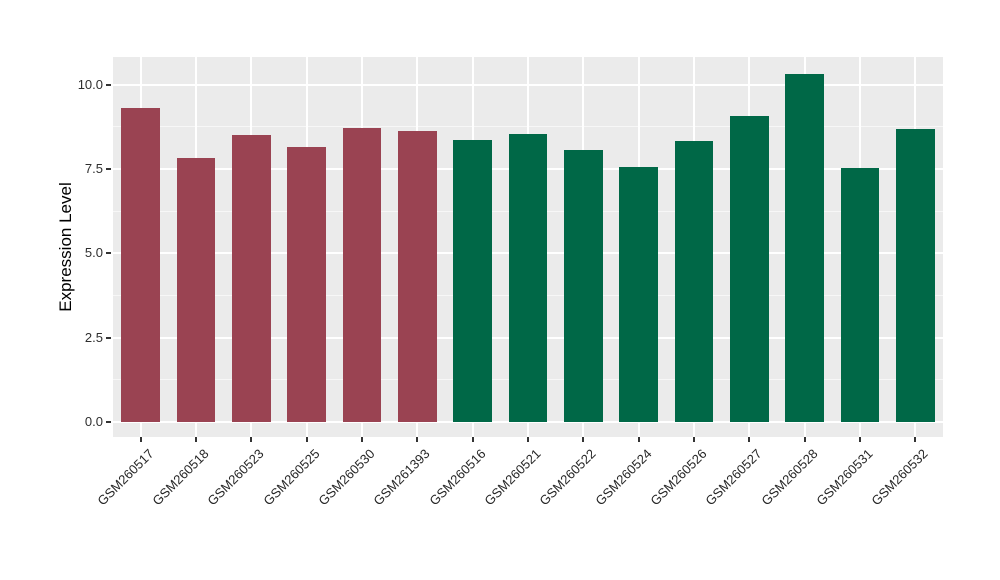 The width and height of the screenshot is (1000, 580). What do you see at coordinates (789, 477) in the screenshot?
I see `x-tick-label: GSM260528` at bounding box center [789, 477].